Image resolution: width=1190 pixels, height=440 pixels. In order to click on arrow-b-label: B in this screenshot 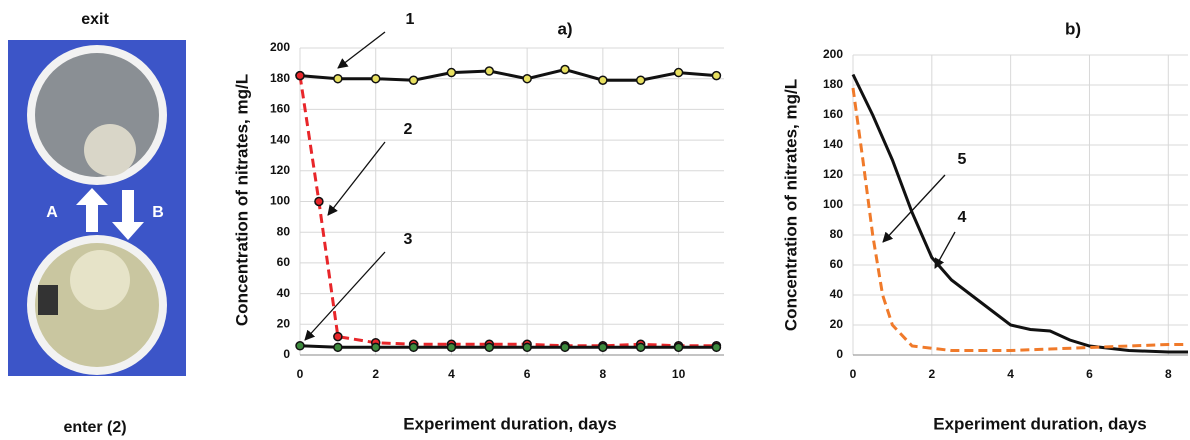, I will do `click(158, 212)`.